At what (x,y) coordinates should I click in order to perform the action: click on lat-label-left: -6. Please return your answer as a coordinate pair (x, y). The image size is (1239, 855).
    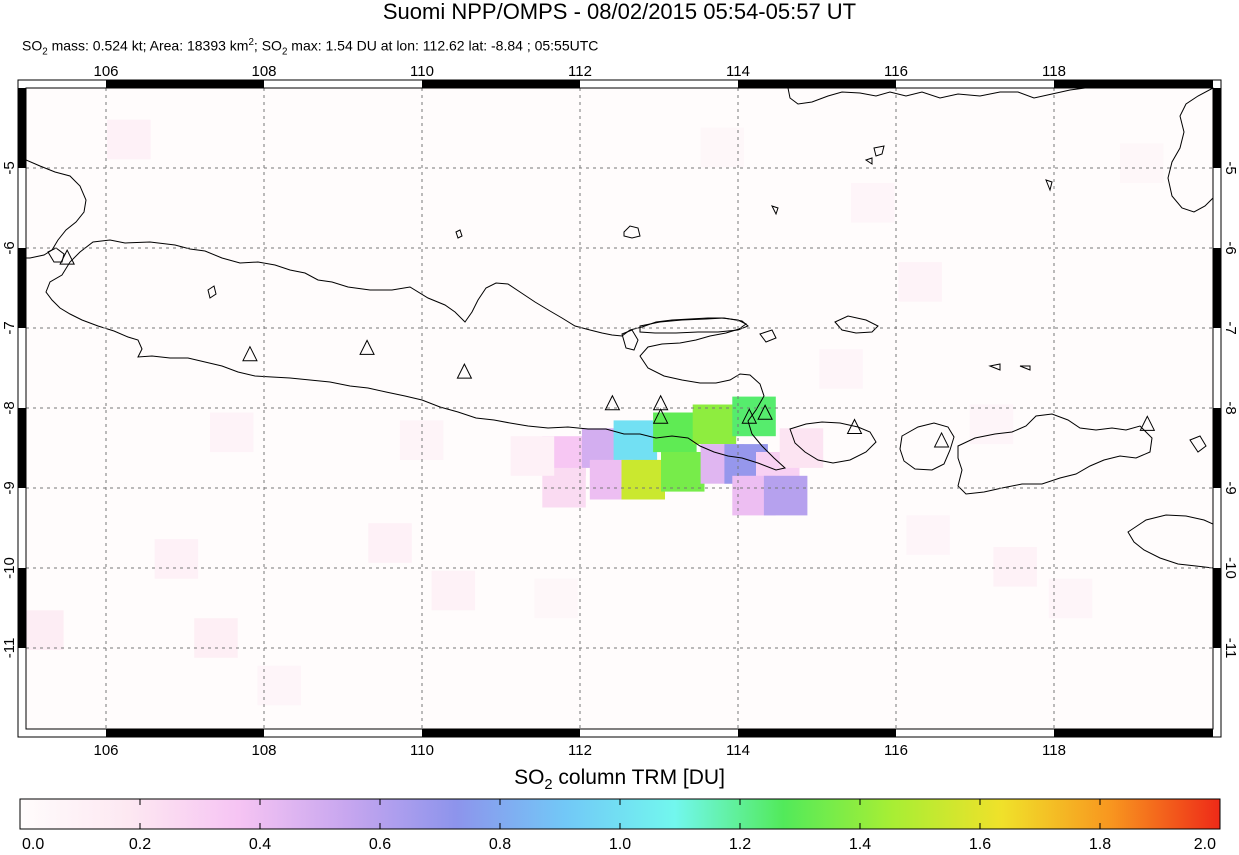
    Looking at the image, I should click on (9, 247).